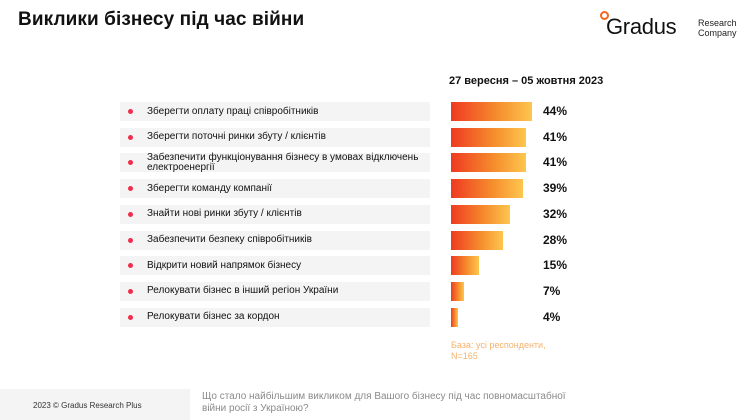 Image resolution: width=750 pixels, height=420 pixels. Describe the element at coordinates (224, 214) in the screenshot. I see `category-label: Знайти нові ринки збуту / клієнтів` at that location.